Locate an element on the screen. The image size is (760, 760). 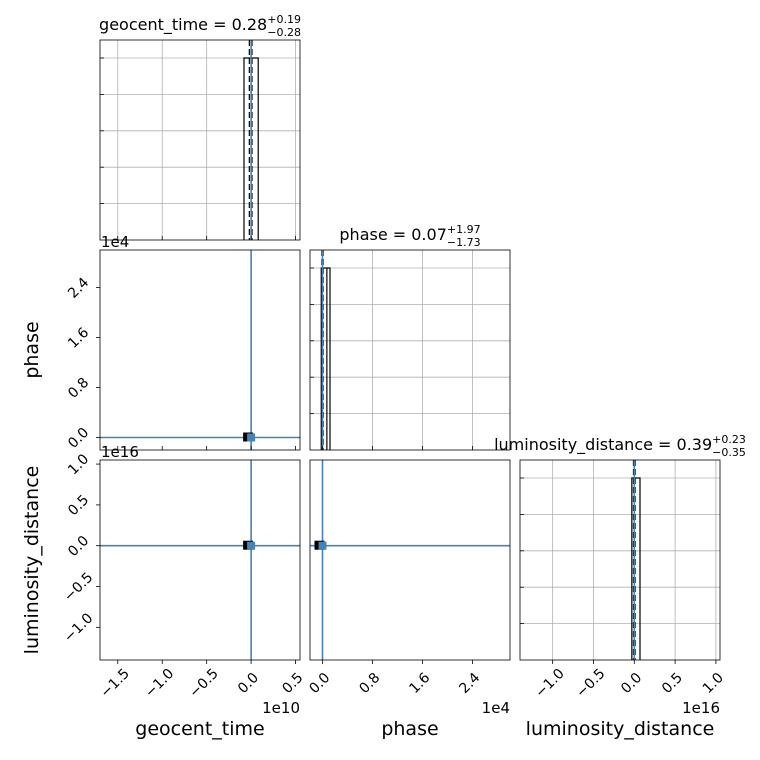
scatter-panel-geocent_time-vs-phase is located at coordinates (198, 350).